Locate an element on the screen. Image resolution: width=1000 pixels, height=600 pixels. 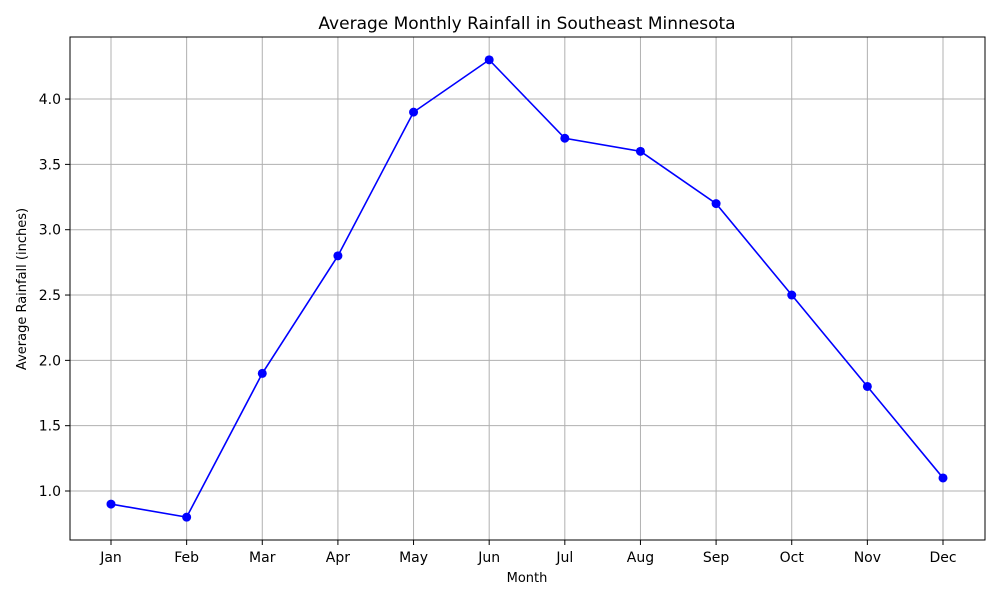
y-tick-label: 3.0 is located at coordinates (50, 231).